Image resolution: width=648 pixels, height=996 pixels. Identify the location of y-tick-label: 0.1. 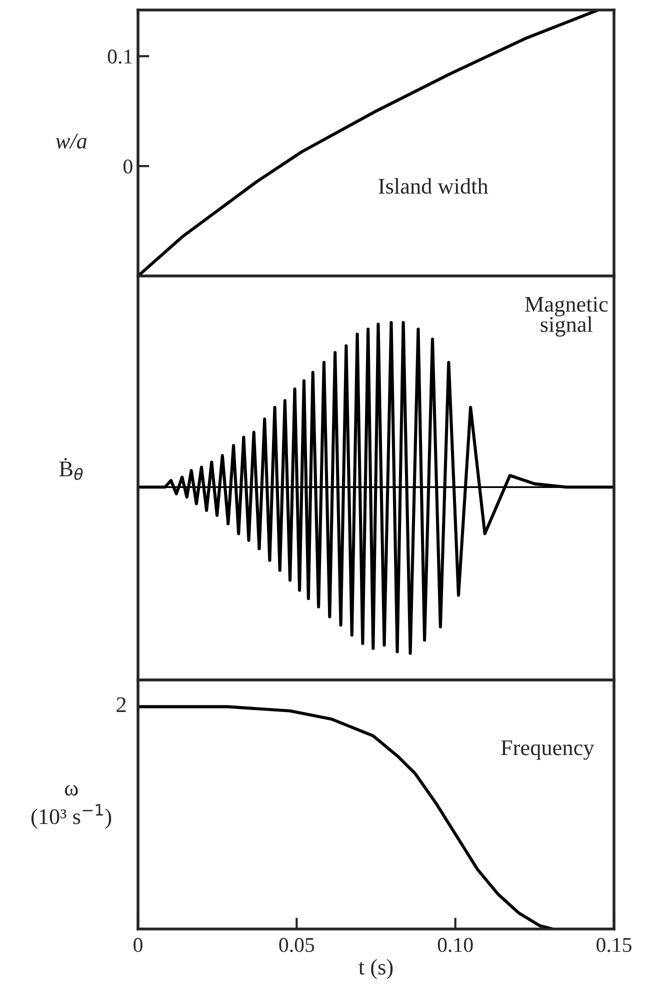
(120, 57).